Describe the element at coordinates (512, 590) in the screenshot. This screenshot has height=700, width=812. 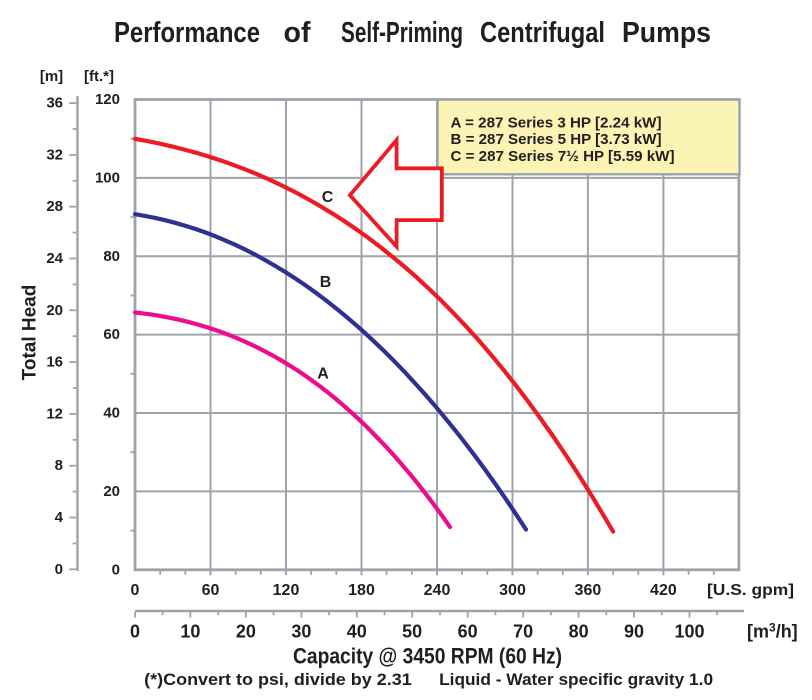
I see `svg-text: 300` at that location.